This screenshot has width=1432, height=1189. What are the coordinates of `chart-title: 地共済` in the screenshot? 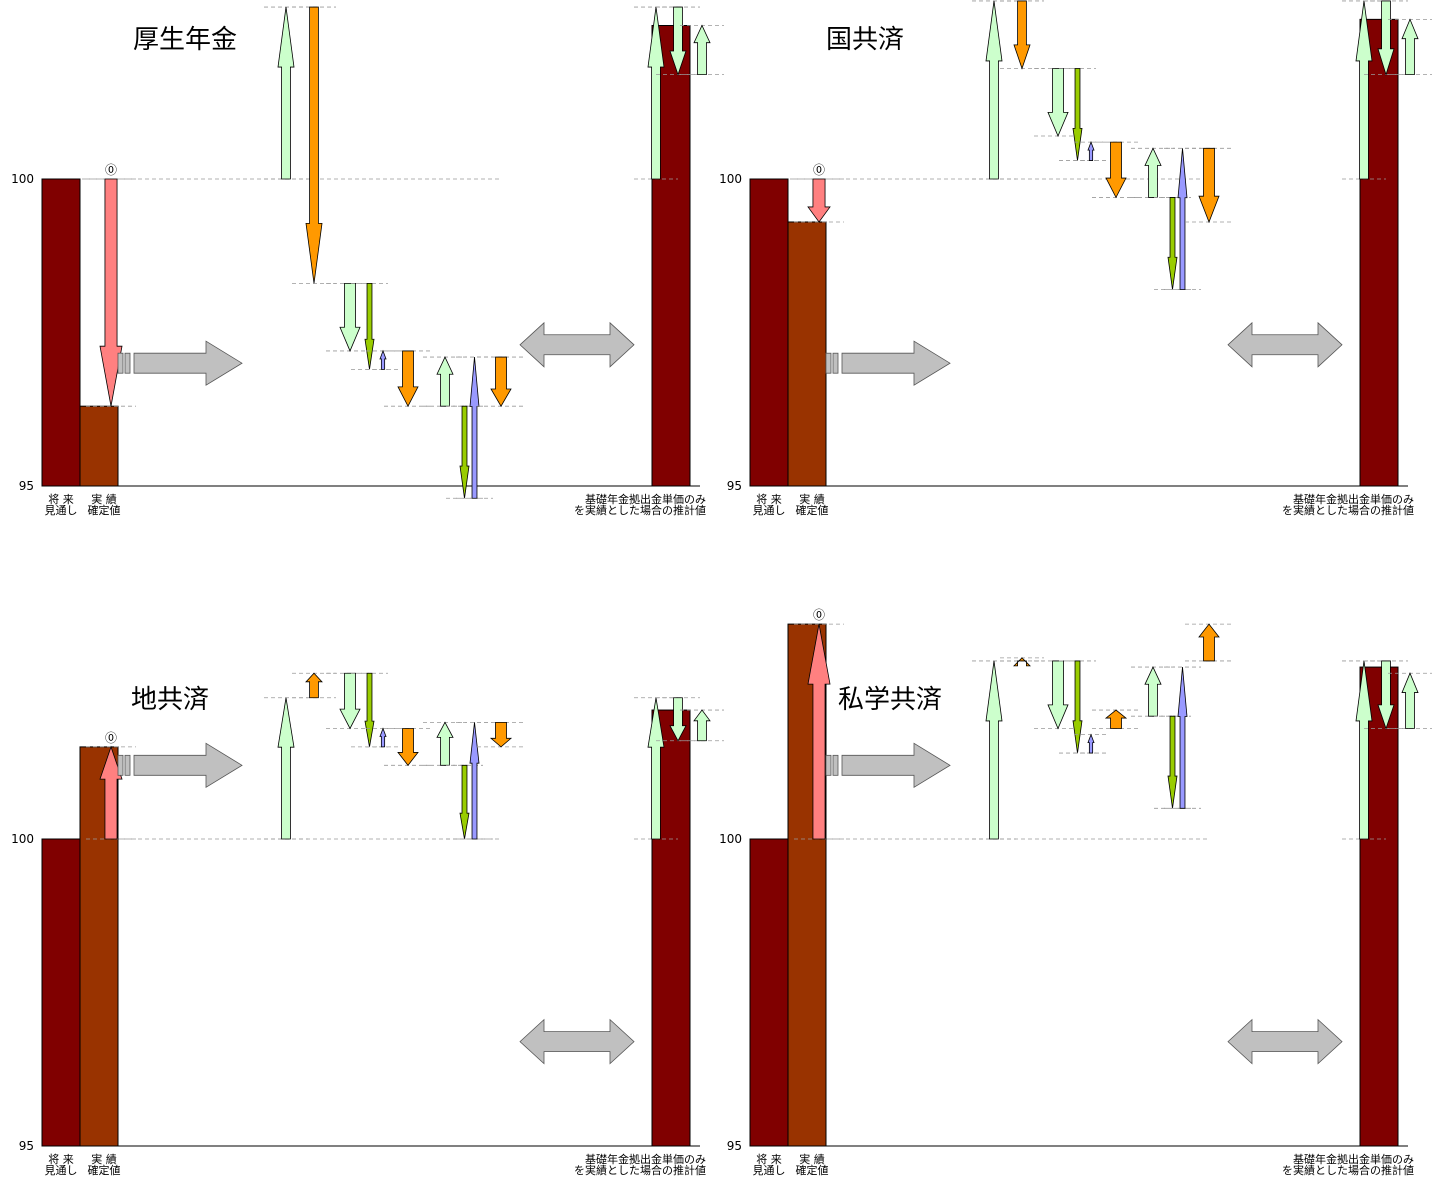 It's located at (170, 700).